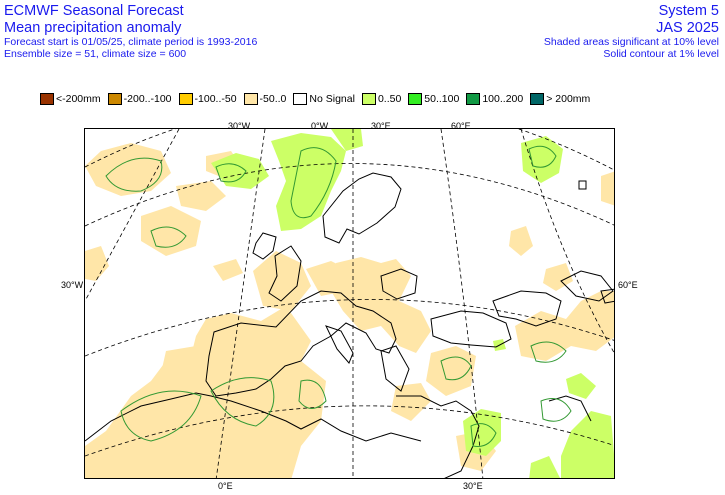 Image resolution: width=725 pixels, height=495 pixels. I want to click on legend-label: No Signal, so click(332, 99).